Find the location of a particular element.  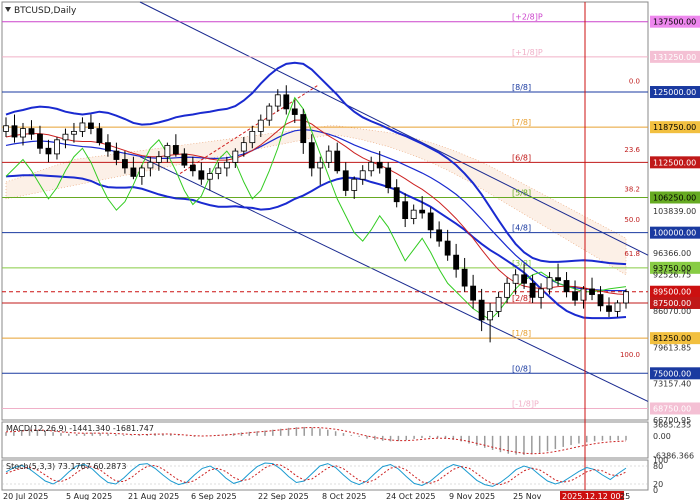

symbol-label: BTCUSD,Daily is located at coordinates (45, 11).